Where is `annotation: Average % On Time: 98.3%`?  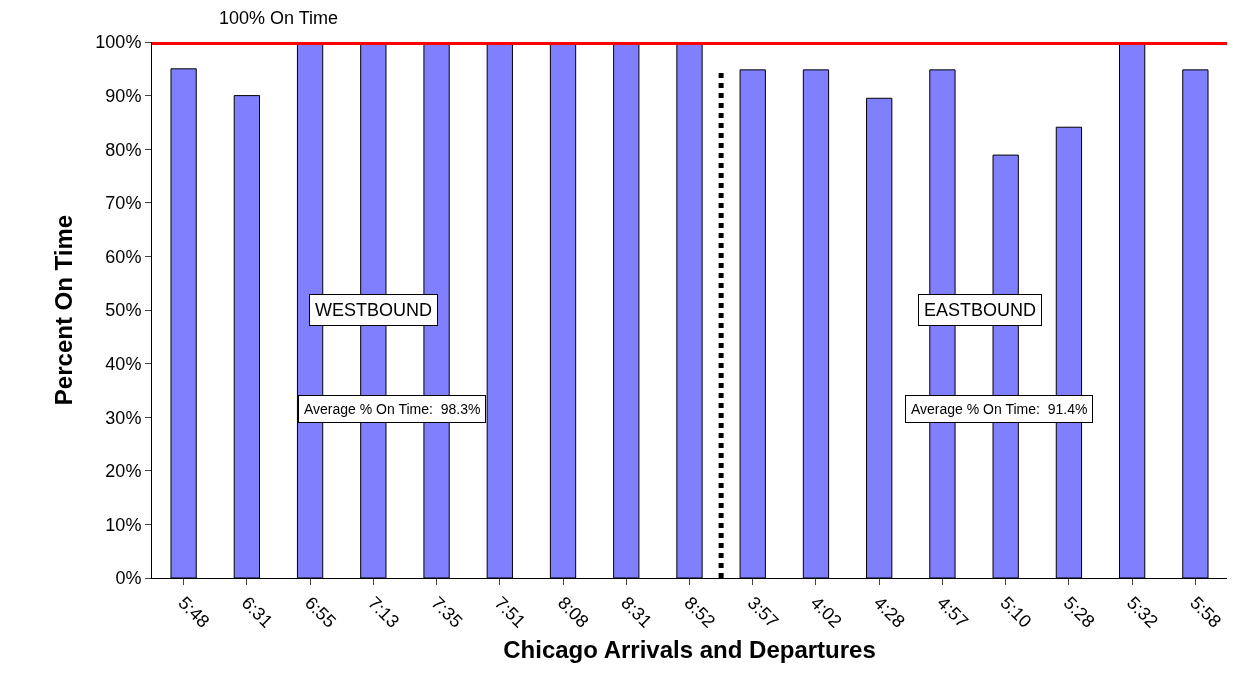
annotation: Average % On Time: 98.3% is located at coordinates (392, 409).